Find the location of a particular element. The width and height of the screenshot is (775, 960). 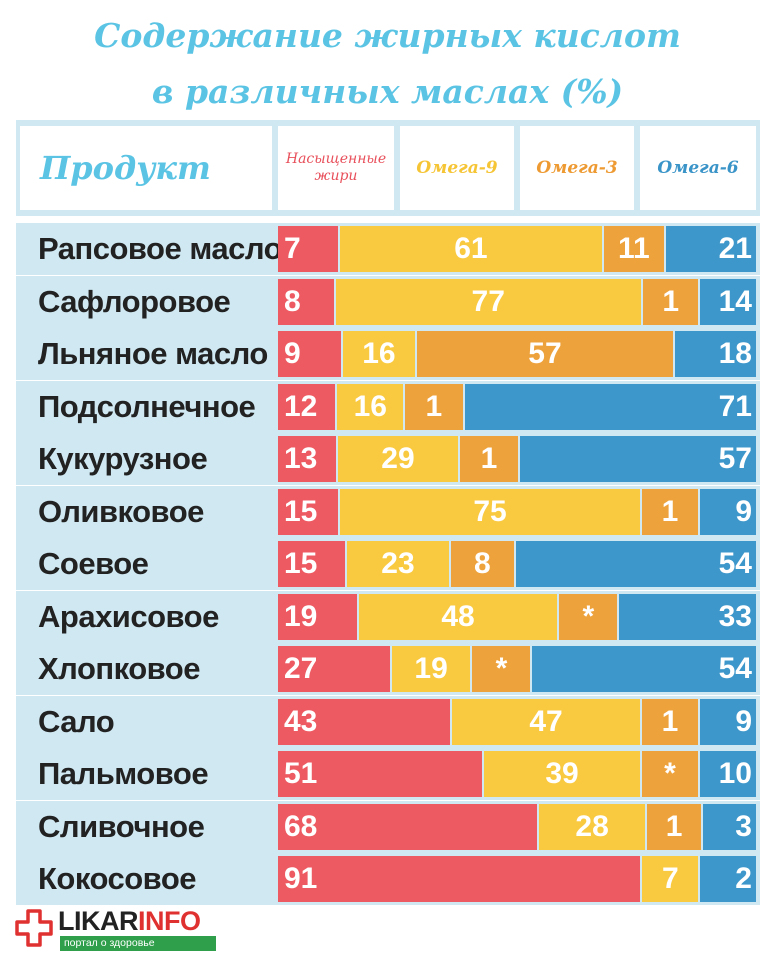

bar-segment-omega9: 77 is located at coordinates (488, 301).